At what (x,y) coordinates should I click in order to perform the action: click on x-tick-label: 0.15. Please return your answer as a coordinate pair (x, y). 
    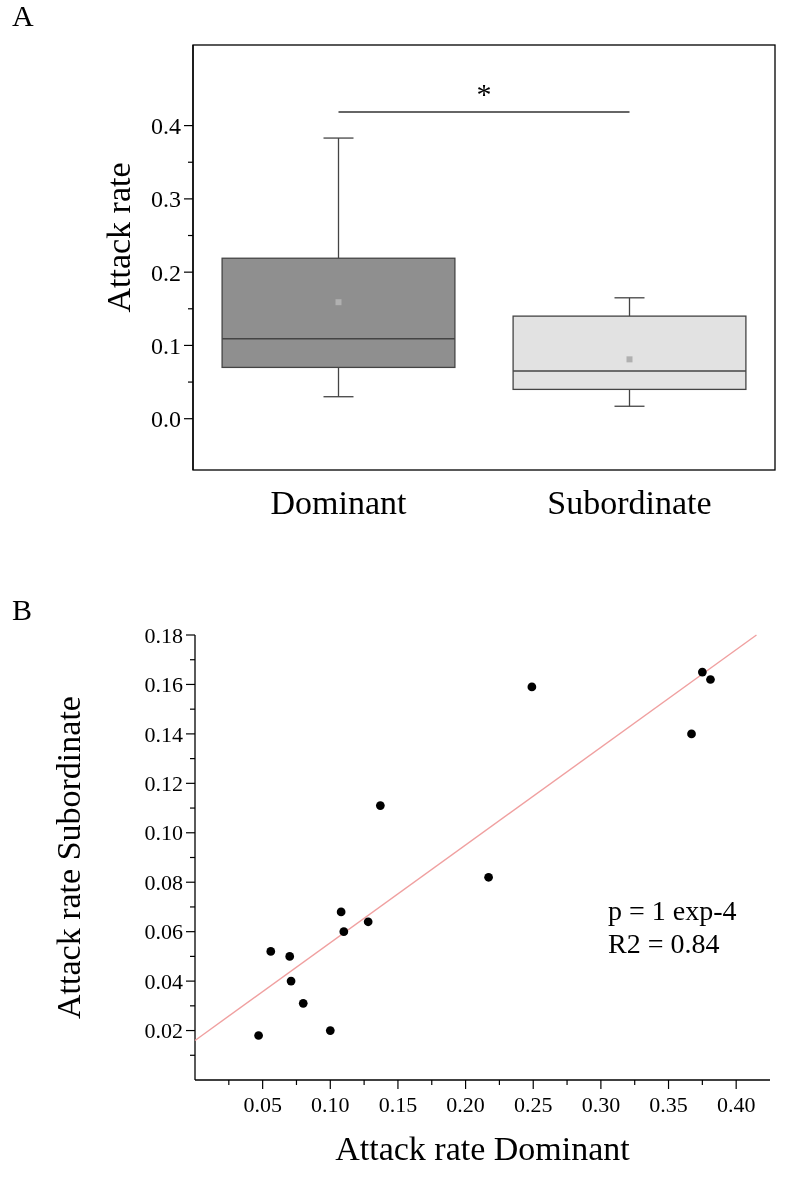
    Looking at the image, I should click on (398, 1104).